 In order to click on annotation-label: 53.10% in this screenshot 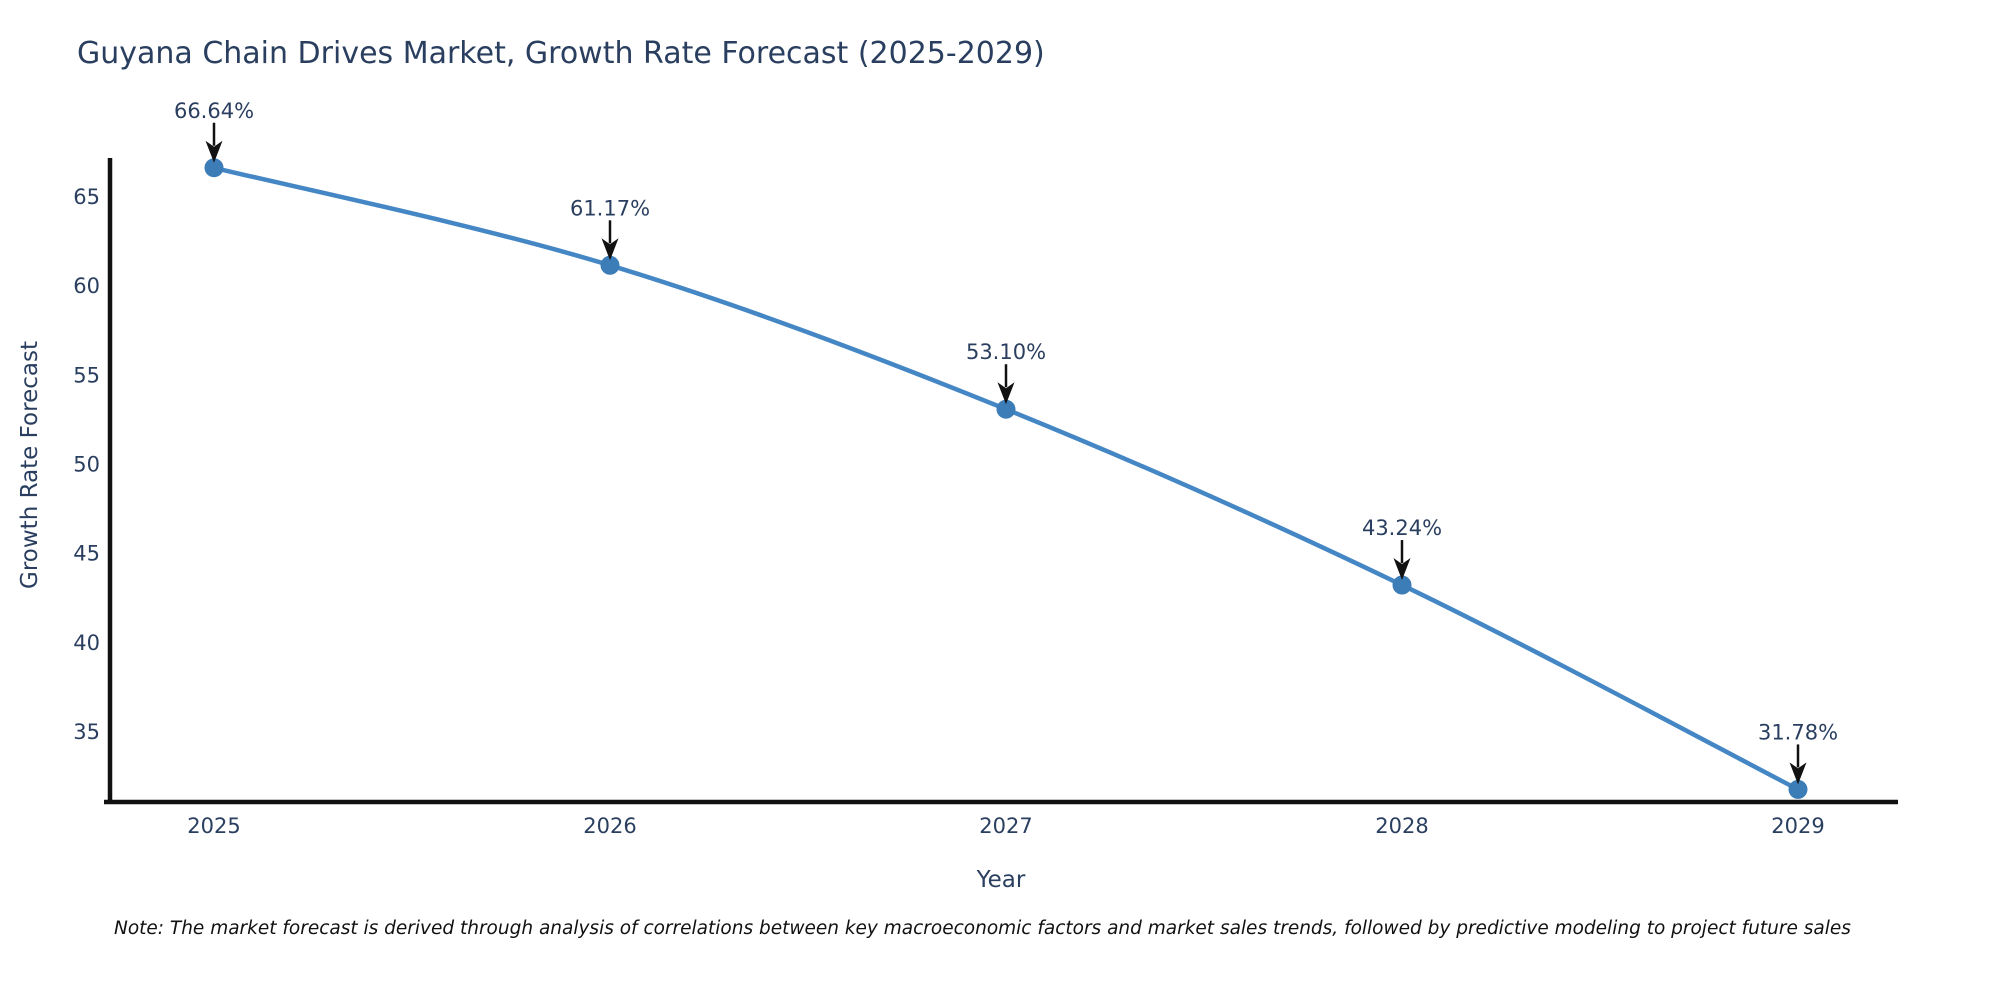, I will do `click(1006, 352)`.